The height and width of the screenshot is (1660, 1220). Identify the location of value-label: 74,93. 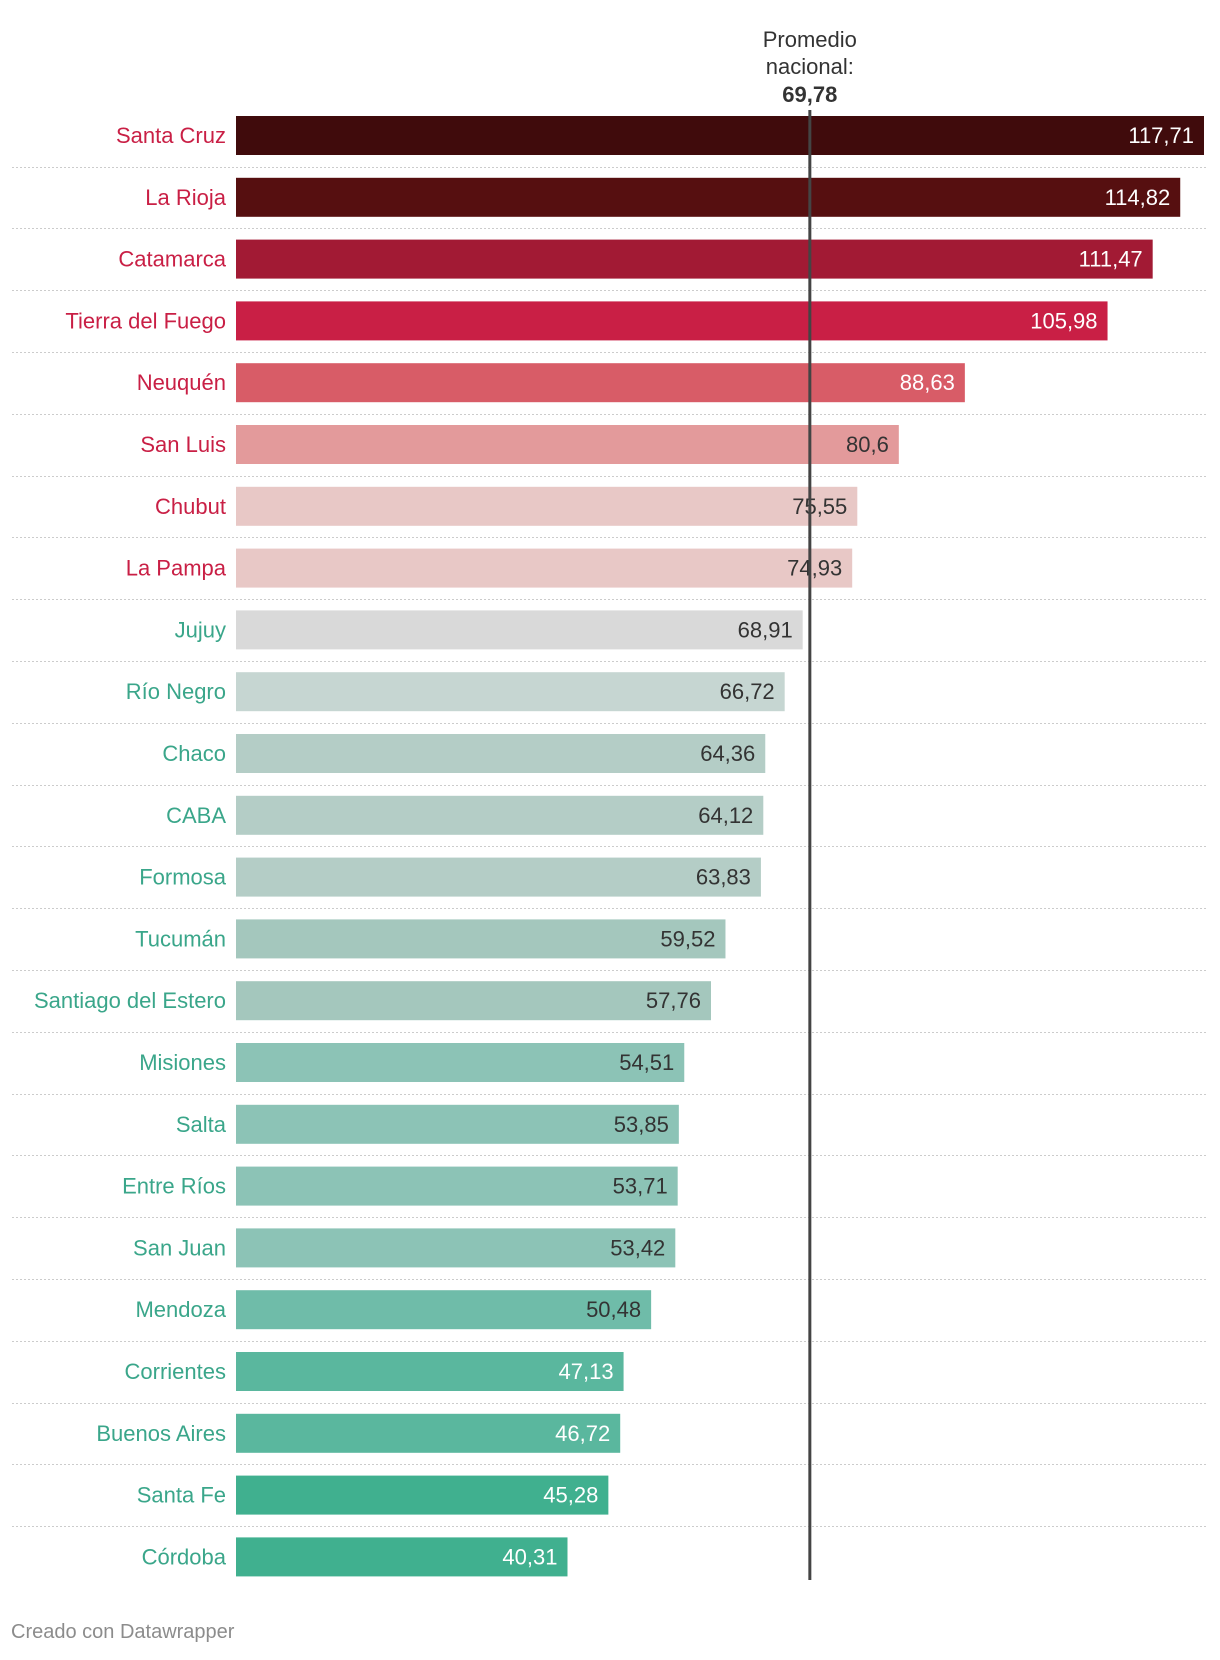
(814, 568).